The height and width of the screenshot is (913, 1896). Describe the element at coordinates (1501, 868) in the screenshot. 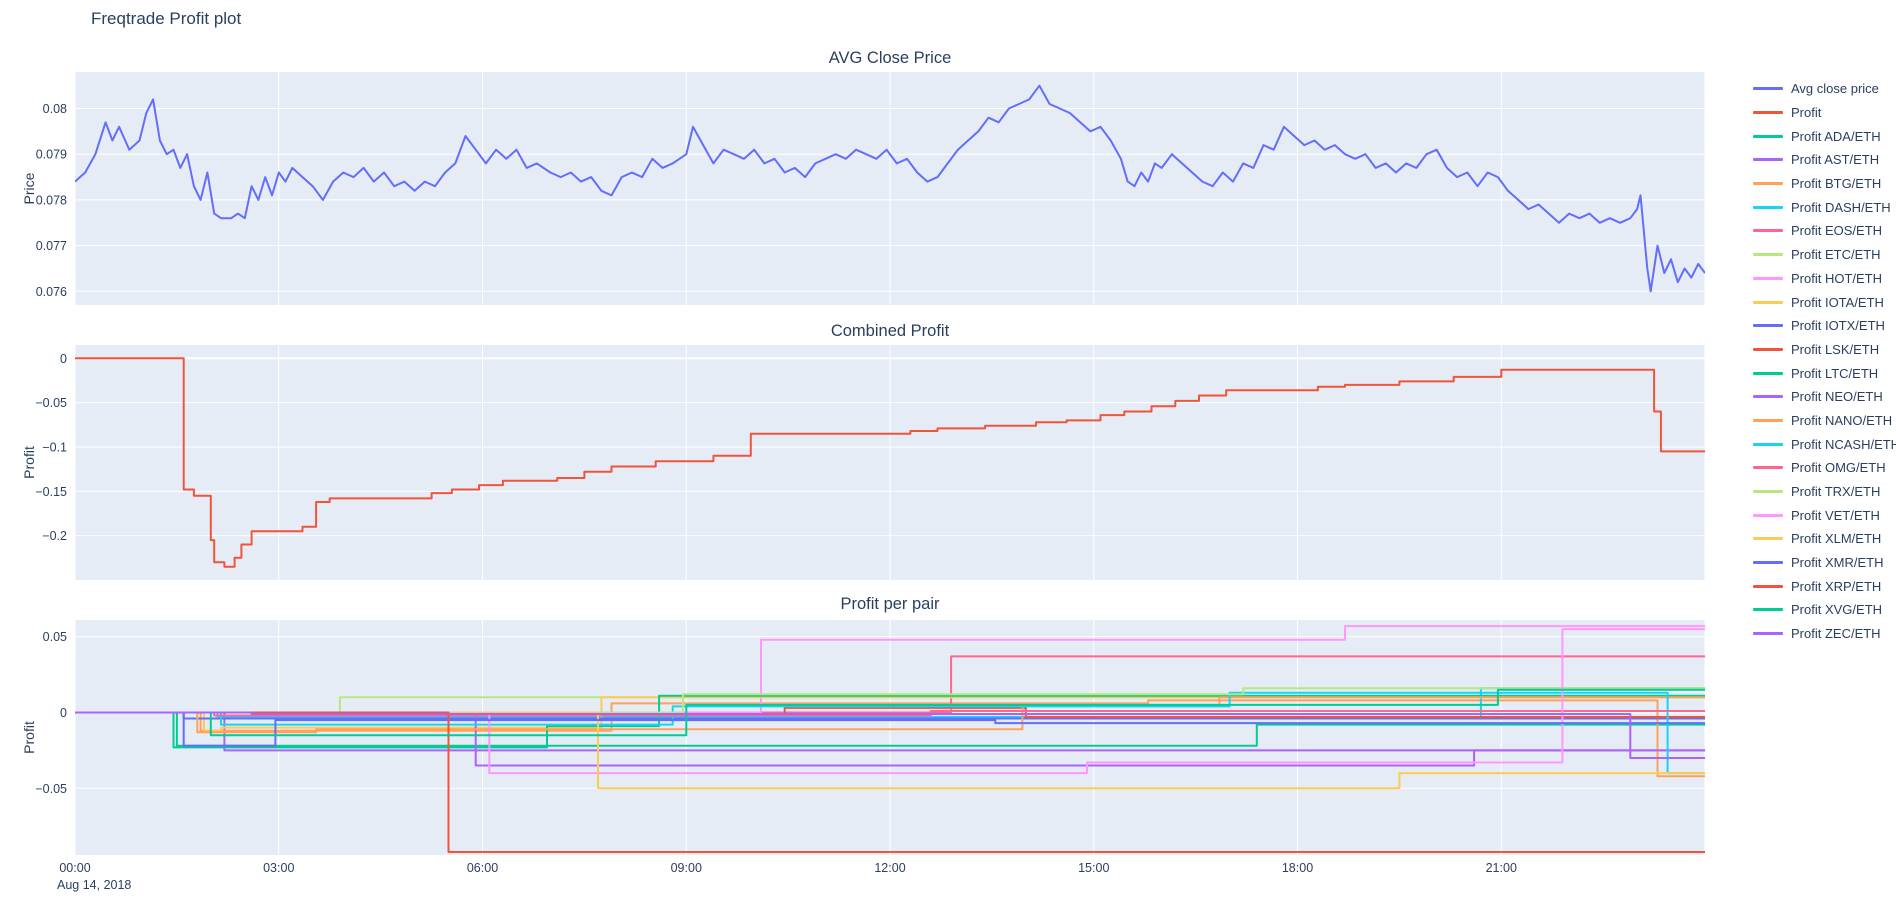

I see `x-tick-label: 21:00` at that location.